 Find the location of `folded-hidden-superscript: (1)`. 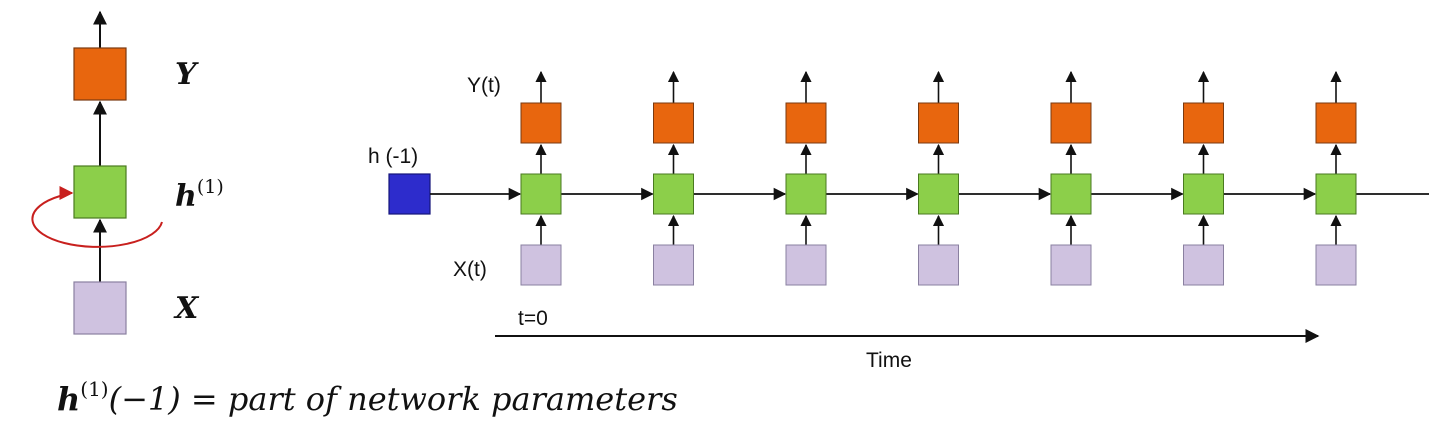

folded-hidden-superscript: (1) is located at coordinates (210, 187).